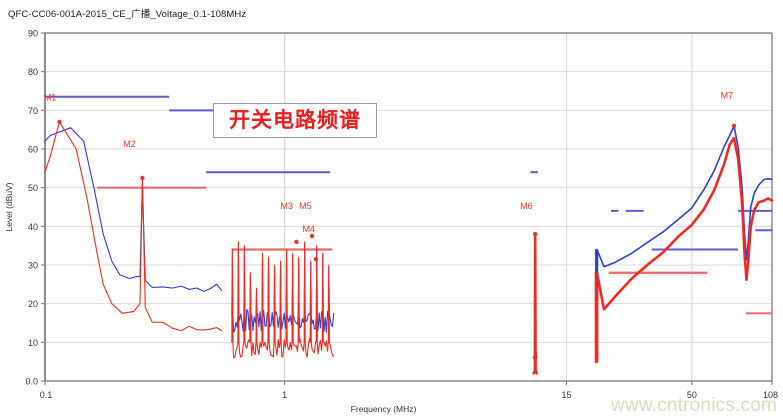 The image size is (783, 419). Describe the element at coordinates (50, 98) in the screenshot. I see `marker-label-m1: M1` at that location.